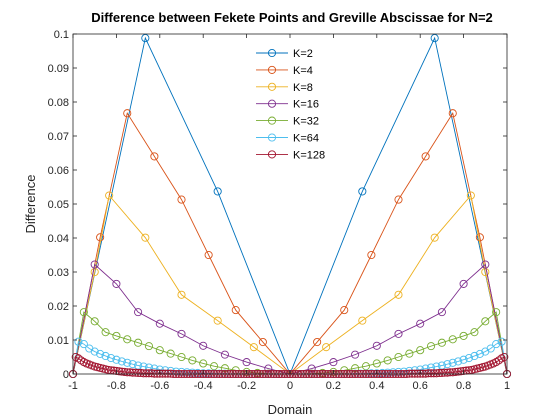 Image resolution: width=560 pixels, height=420 pixels. What do you see at coordinates (58, 239) in the screenshot?
I see `y-tick-label: 0.04` at bounding box center [58, 239].